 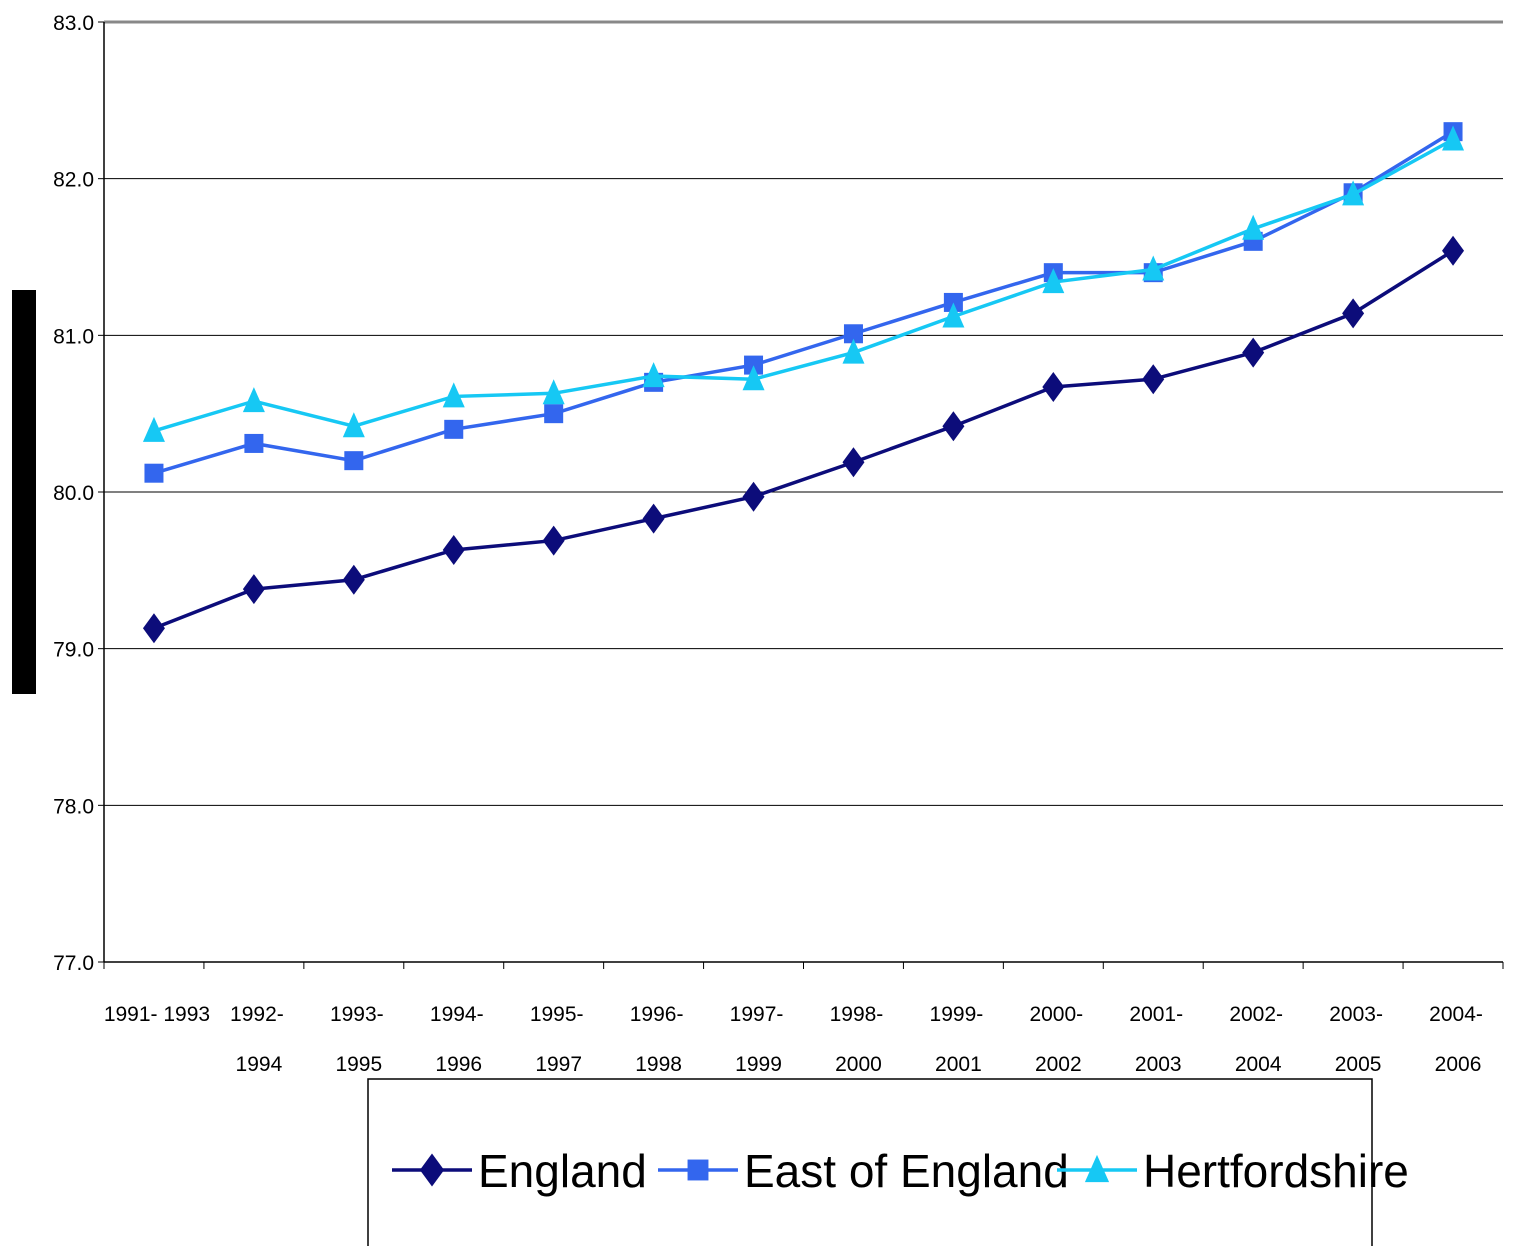 I want to click on legend: England East of England Hertfordshire, so click(x=888, y=1162).